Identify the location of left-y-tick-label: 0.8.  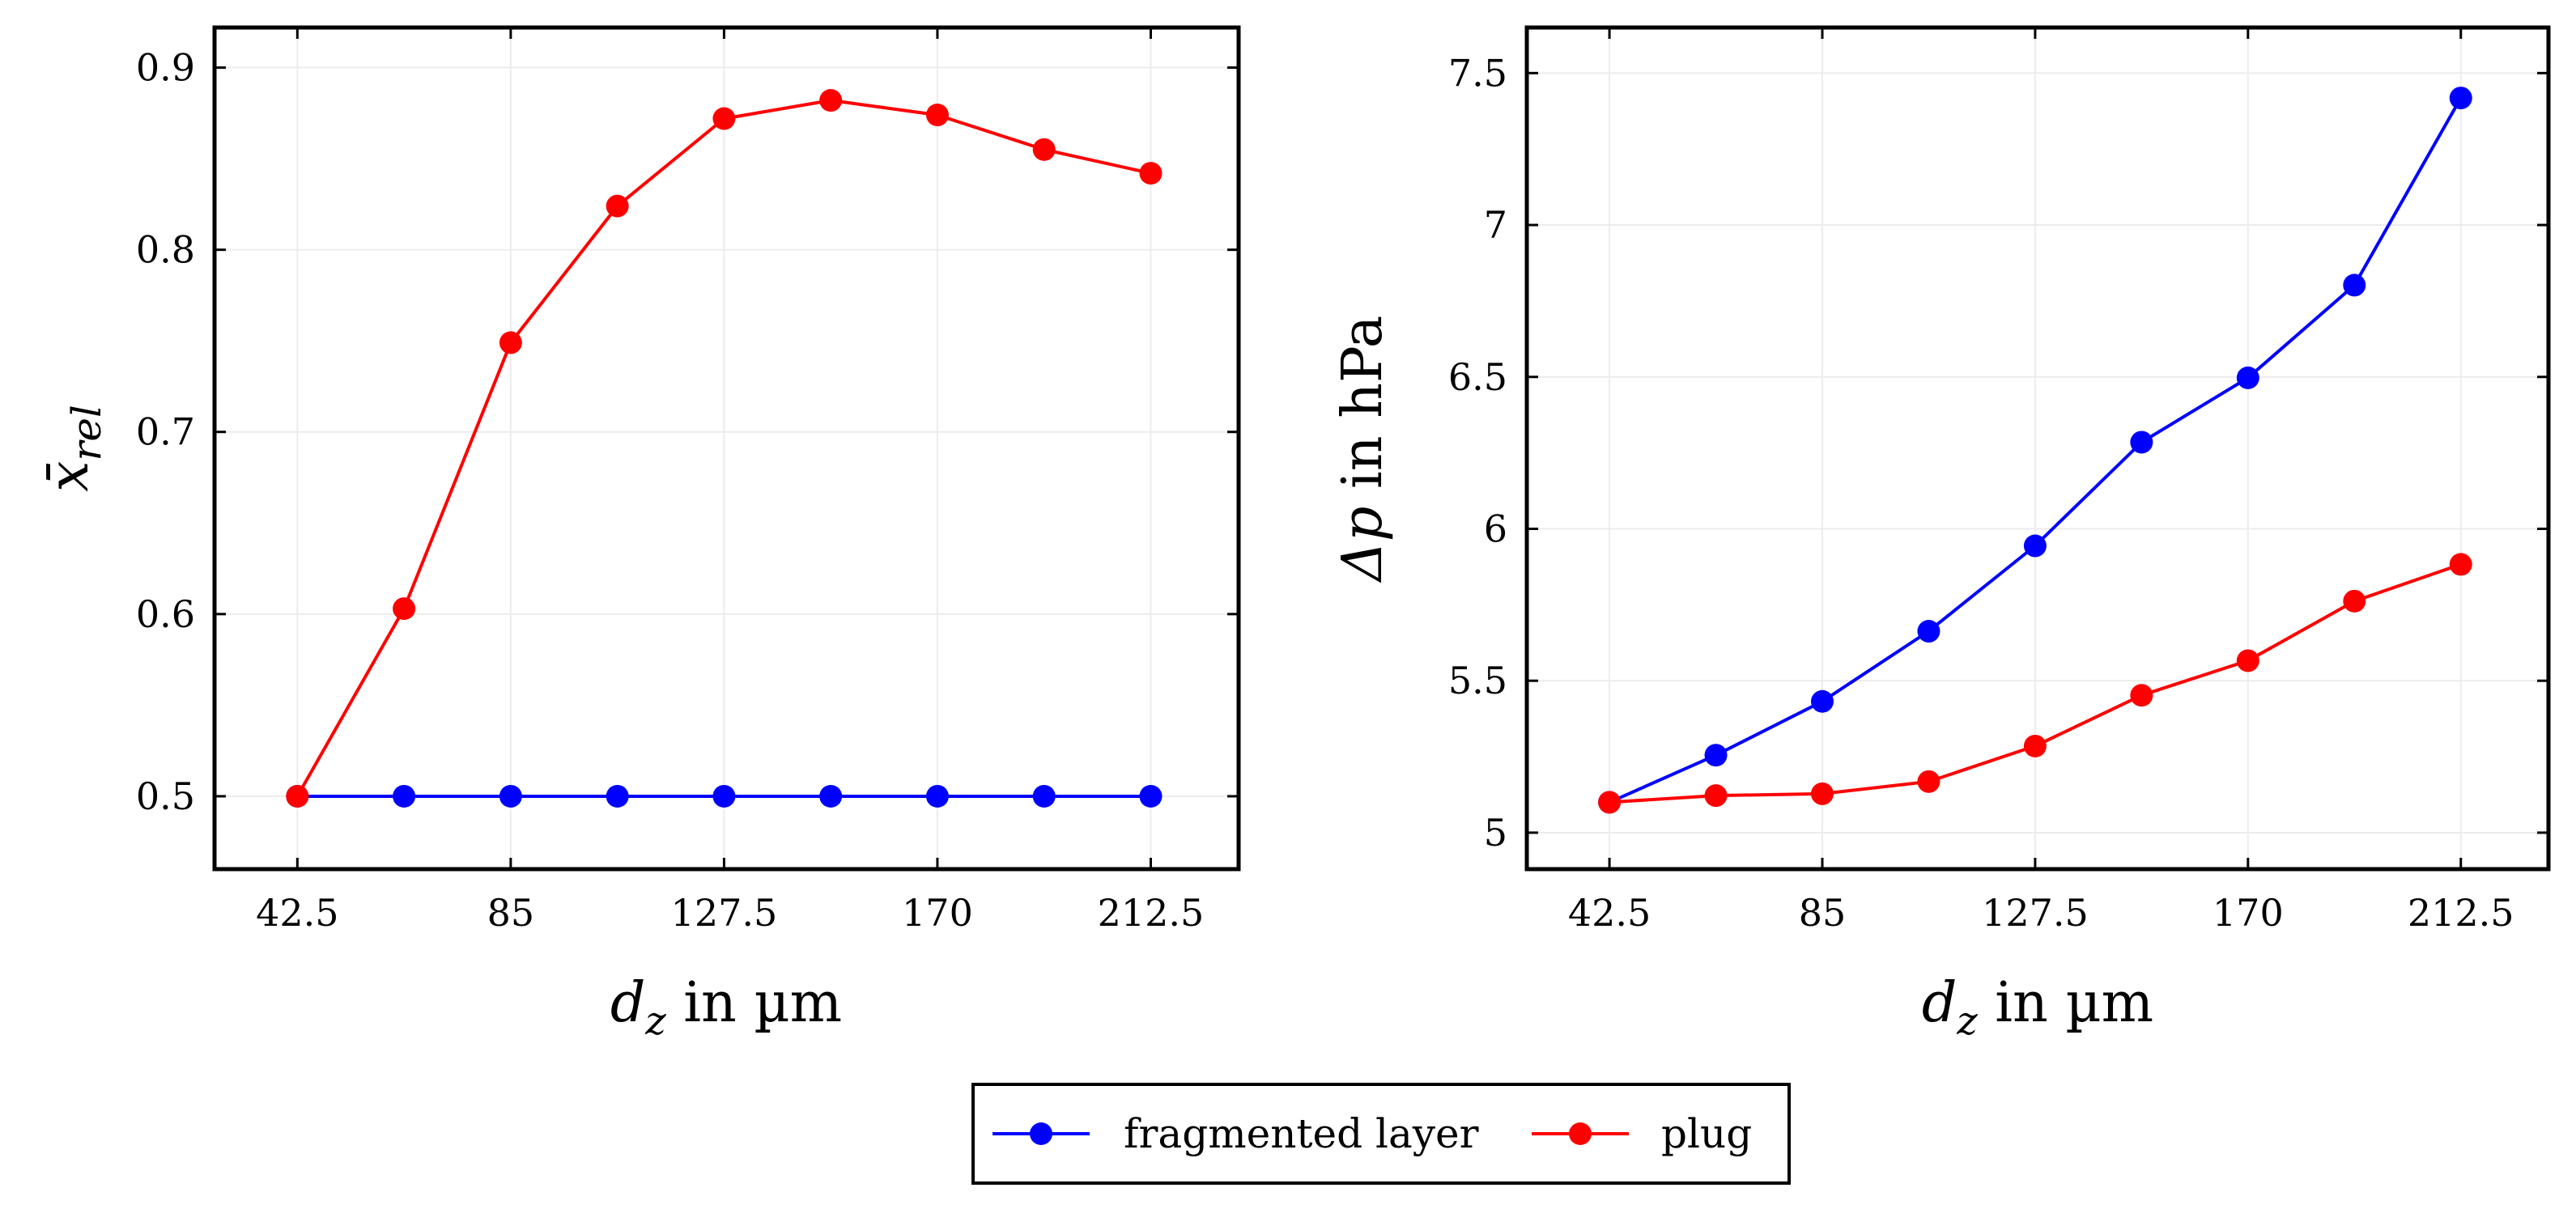
(165, 250).